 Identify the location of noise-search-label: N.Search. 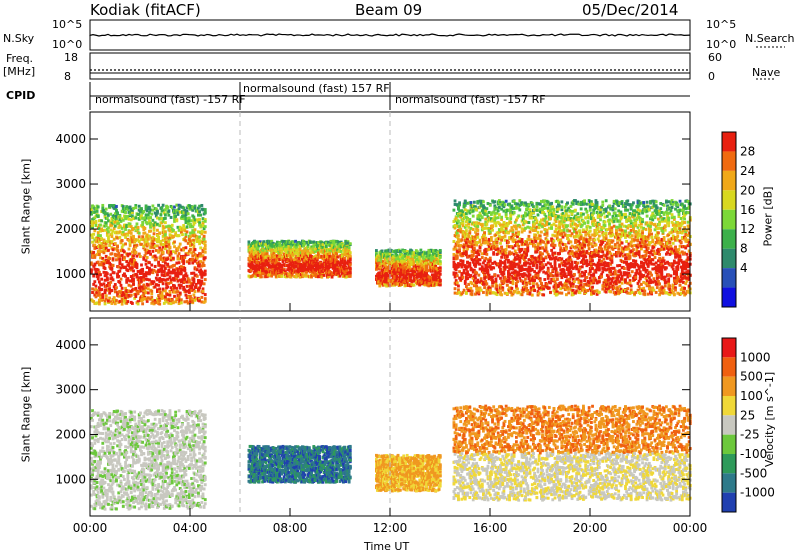
(770, 38).